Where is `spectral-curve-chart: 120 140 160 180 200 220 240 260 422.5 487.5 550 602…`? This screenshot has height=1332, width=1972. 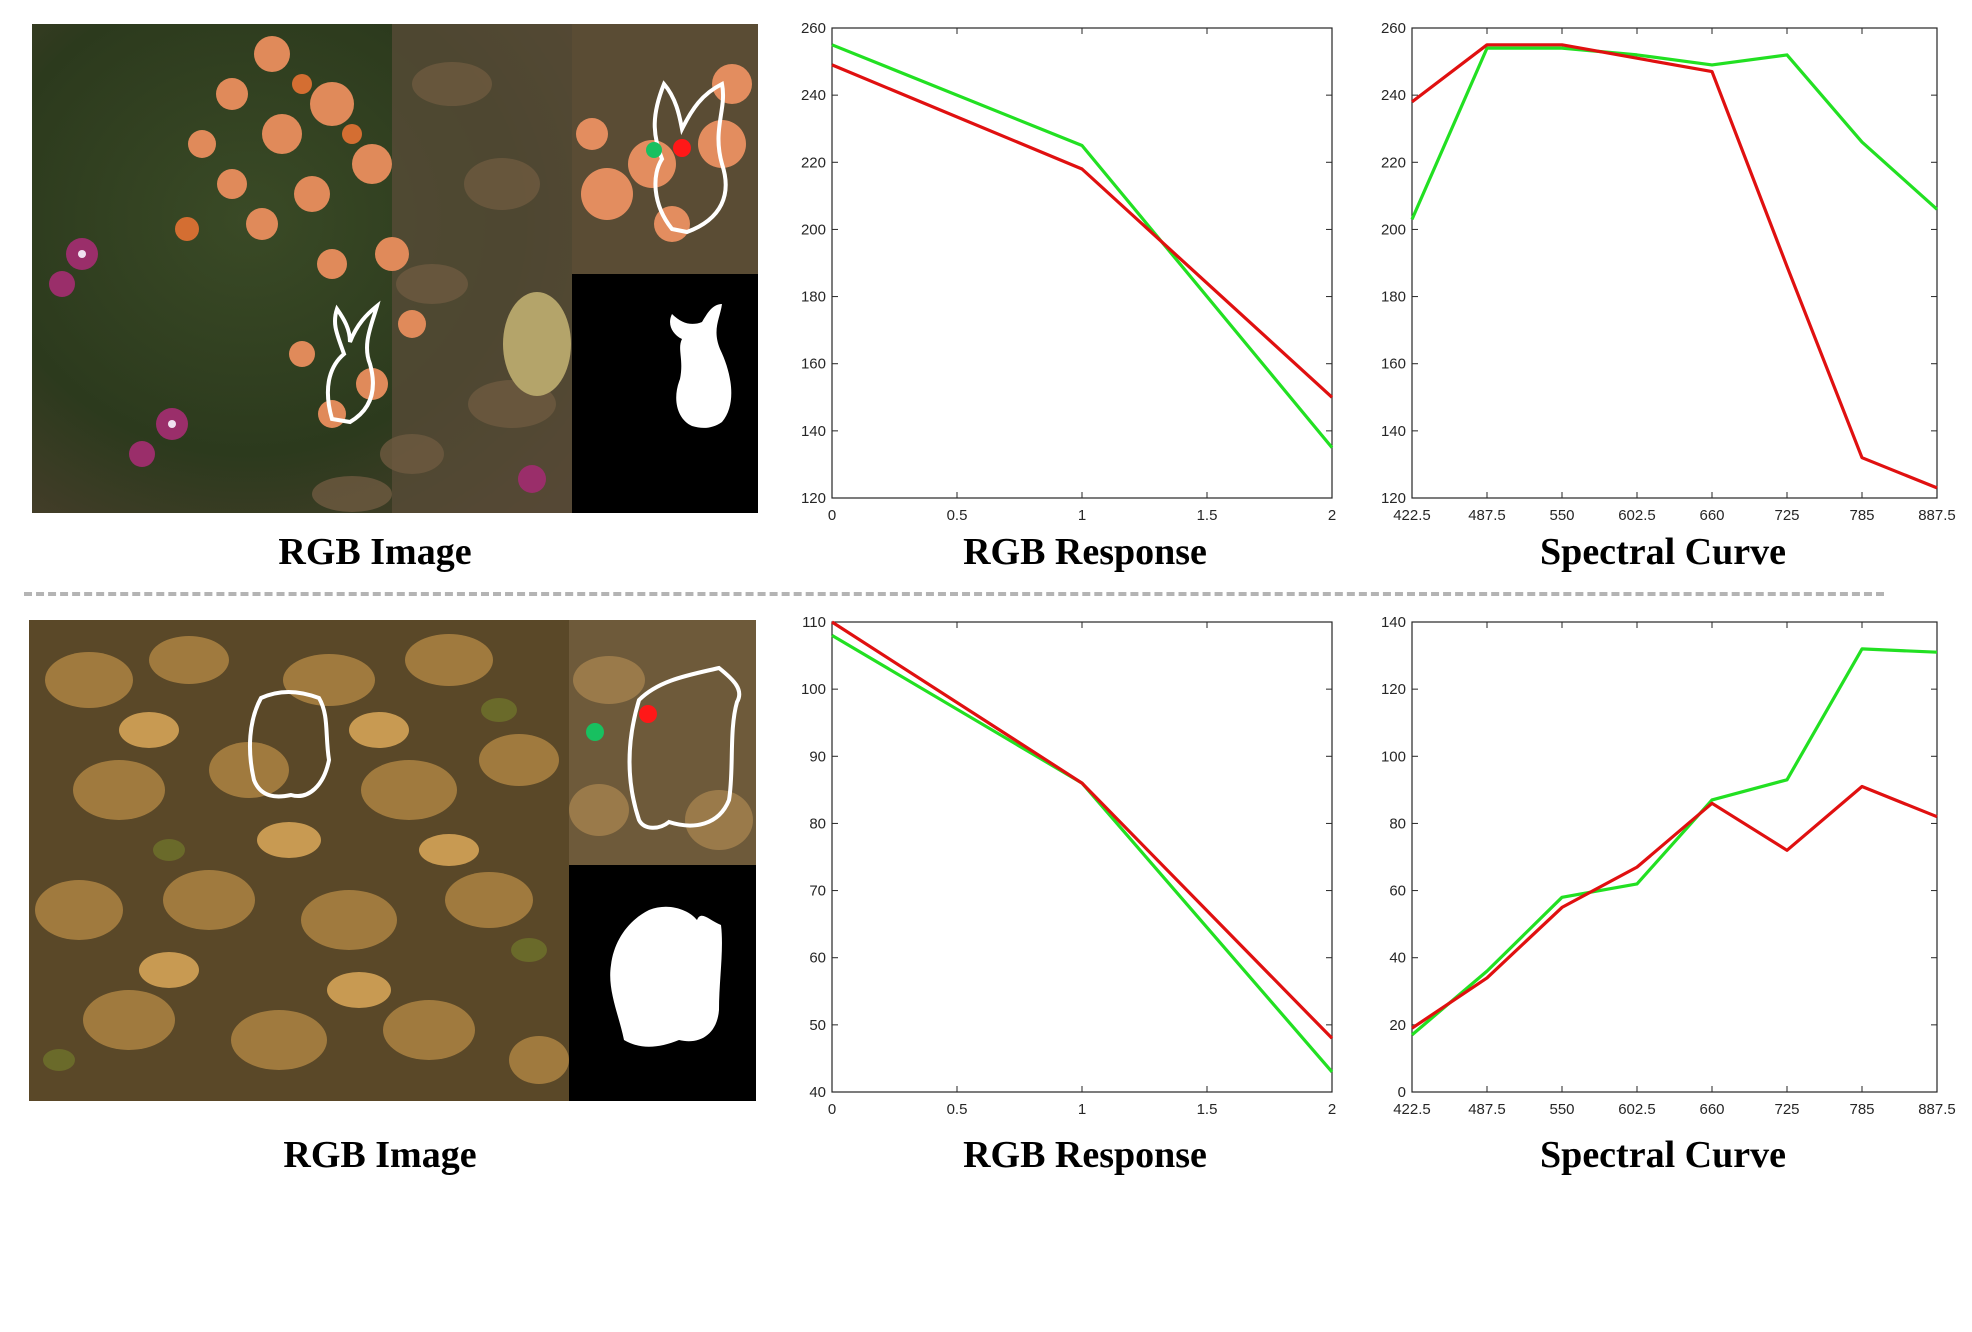 spectral-curve-chart: 120 140 160 180 200 220 240 260 422.5 487.5 550 602… is located at coordinates (1662, 278).